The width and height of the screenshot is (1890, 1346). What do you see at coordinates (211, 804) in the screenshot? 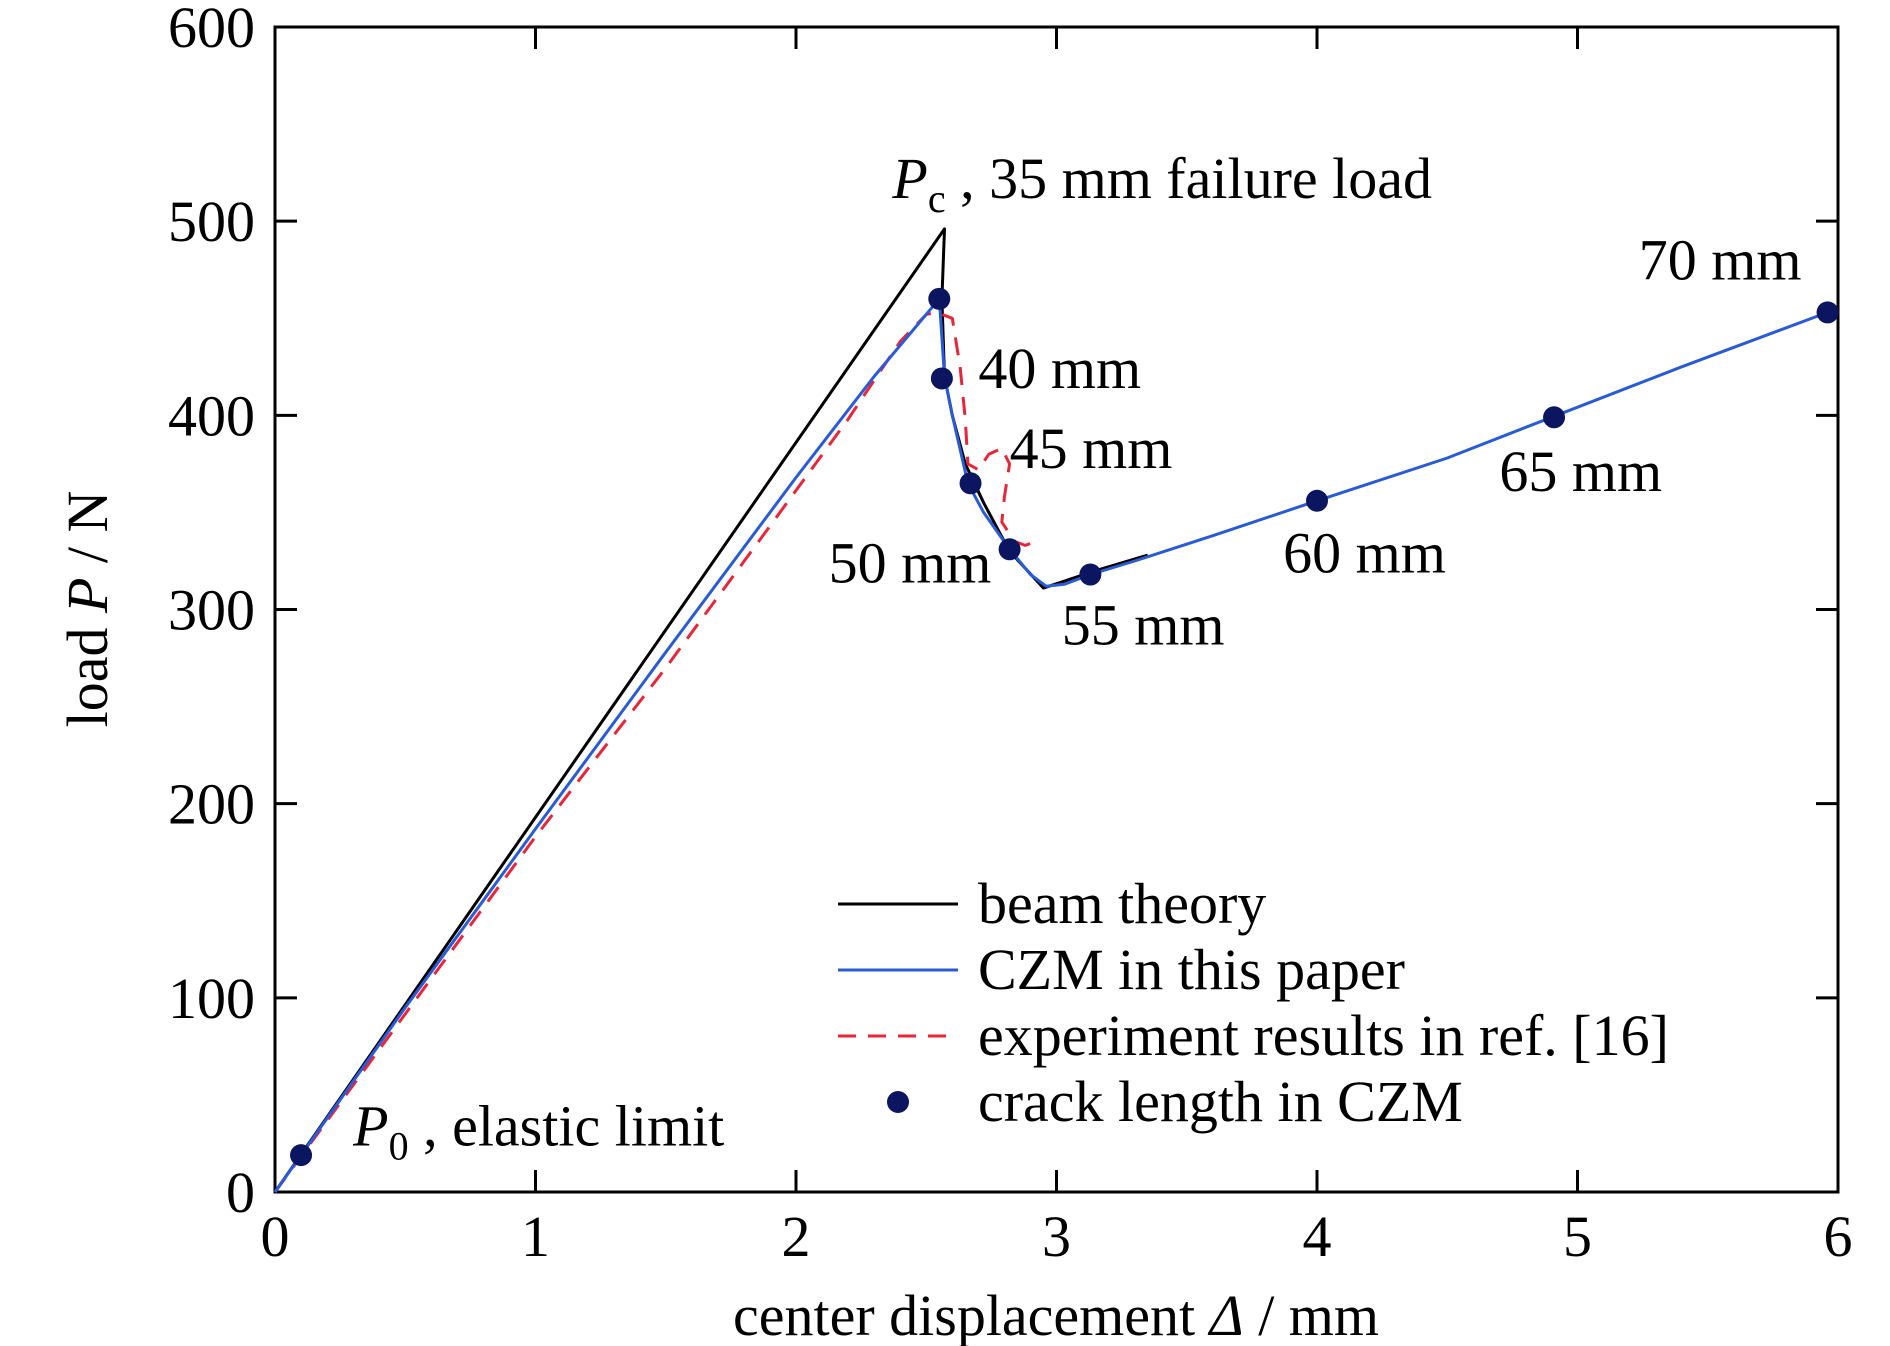
I see `y-tick-label: 200` at bounding box center [211, 804].